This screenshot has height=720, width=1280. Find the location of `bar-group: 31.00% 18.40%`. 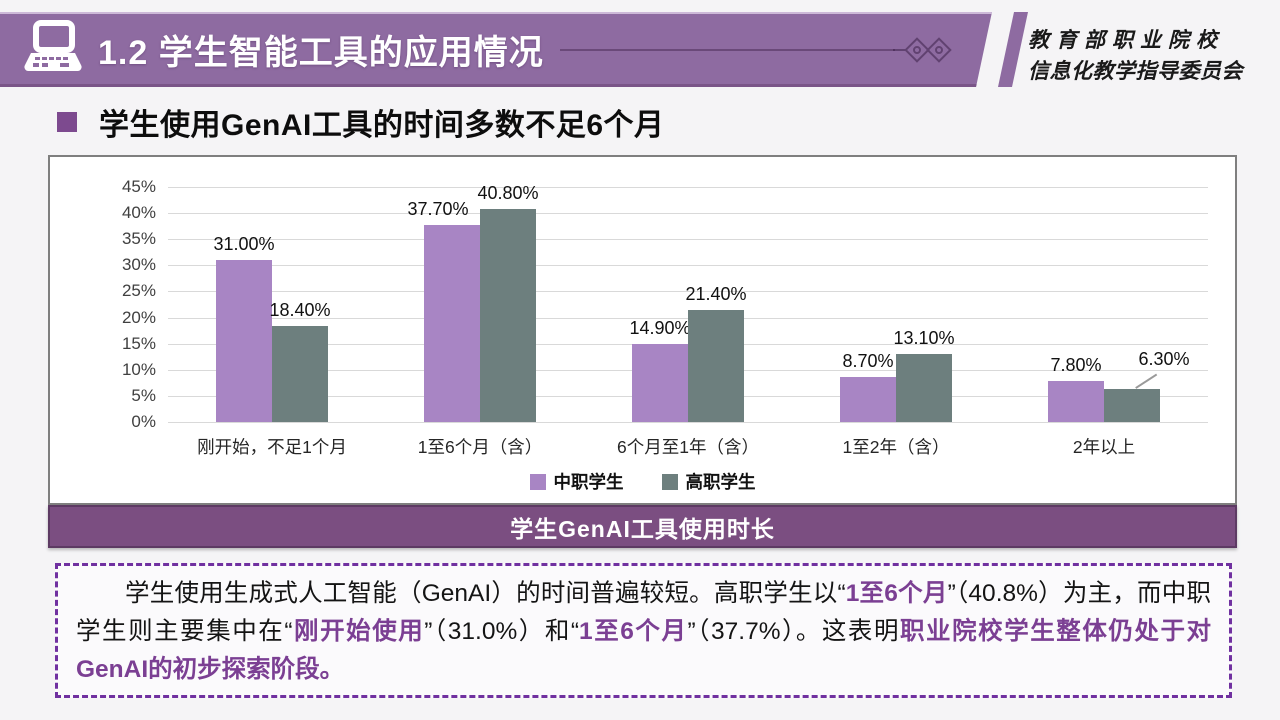

bar-group: 31.00% 18.40% is located at coordinates (272, 304).